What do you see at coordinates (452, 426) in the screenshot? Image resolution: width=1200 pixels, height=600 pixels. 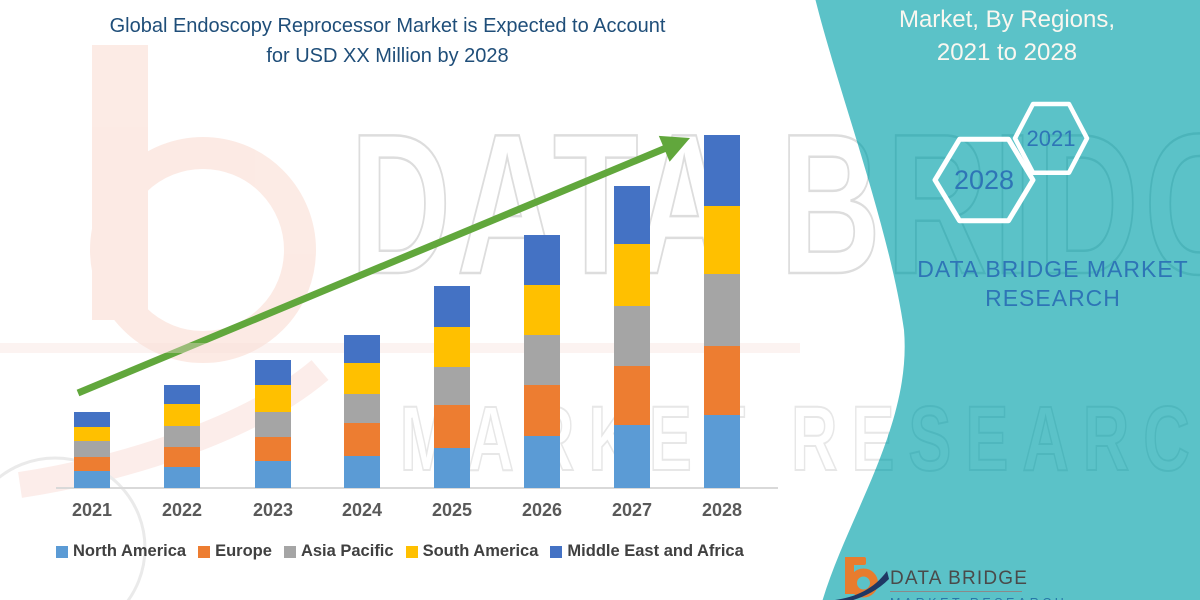 I see `bar-segment-europe-2025` at bounding box center [452, 426].